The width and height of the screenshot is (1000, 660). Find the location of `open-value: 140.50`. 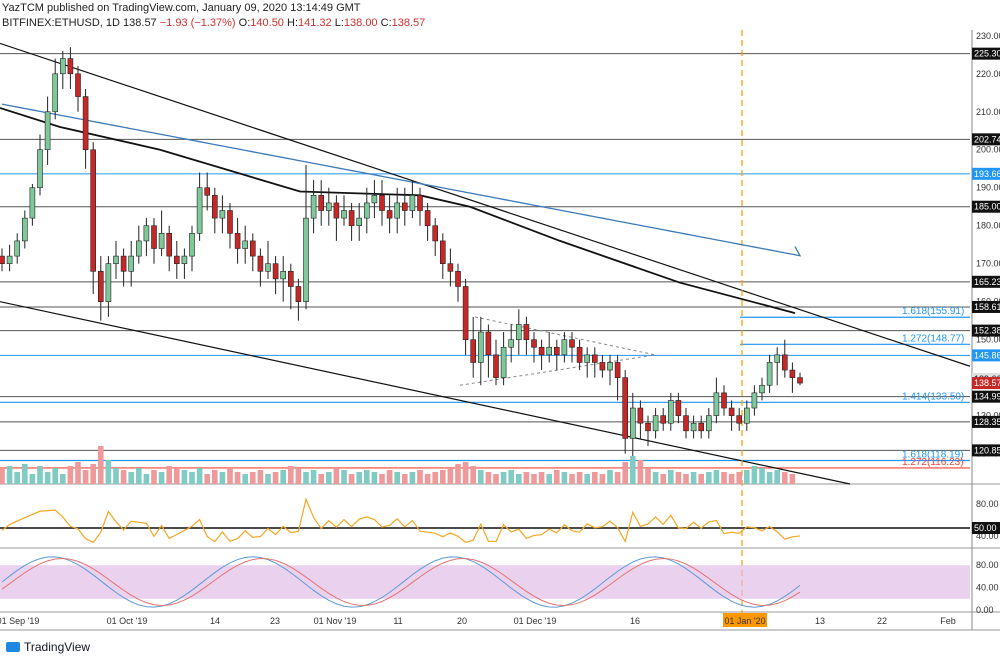

open-value: 140.50 is located at coordinates (267, 23).